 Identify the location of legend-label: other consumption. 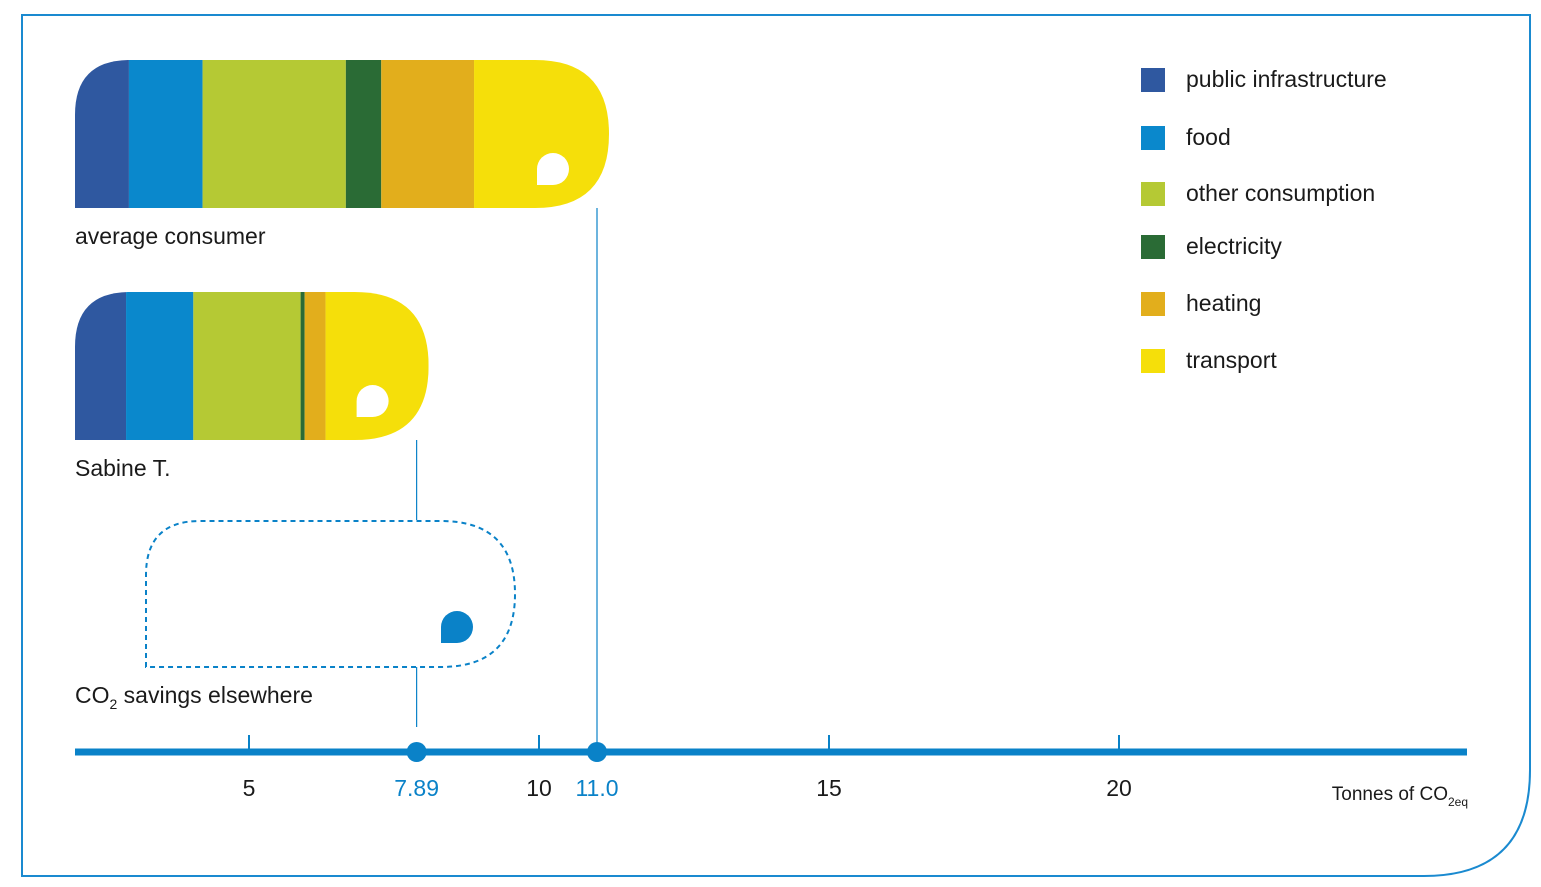
(1280, 193).